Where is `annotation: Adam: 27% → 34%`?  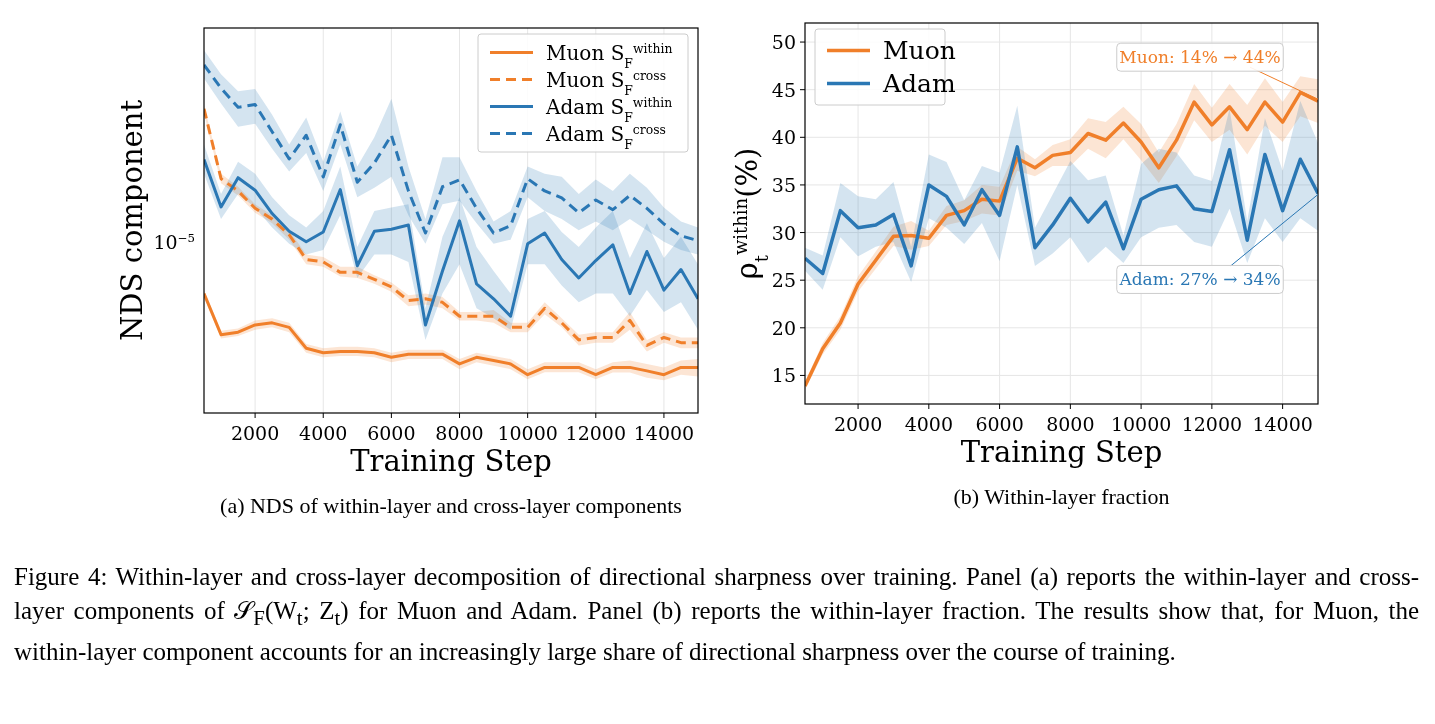 annotation: Adam: 27% → 34% is located at coordinates (1199, 279).